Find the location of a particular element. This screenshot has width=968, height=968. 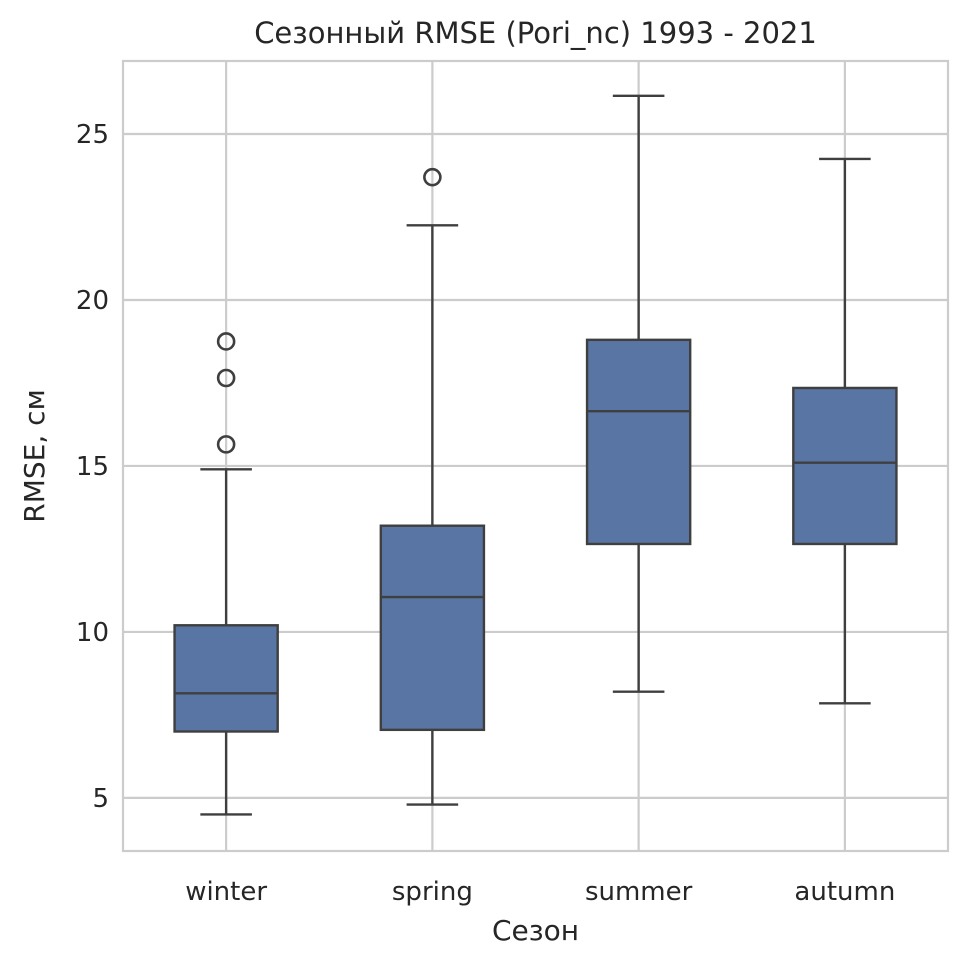

y-tick-label-5: 5 is located at coordinates (100, 799).